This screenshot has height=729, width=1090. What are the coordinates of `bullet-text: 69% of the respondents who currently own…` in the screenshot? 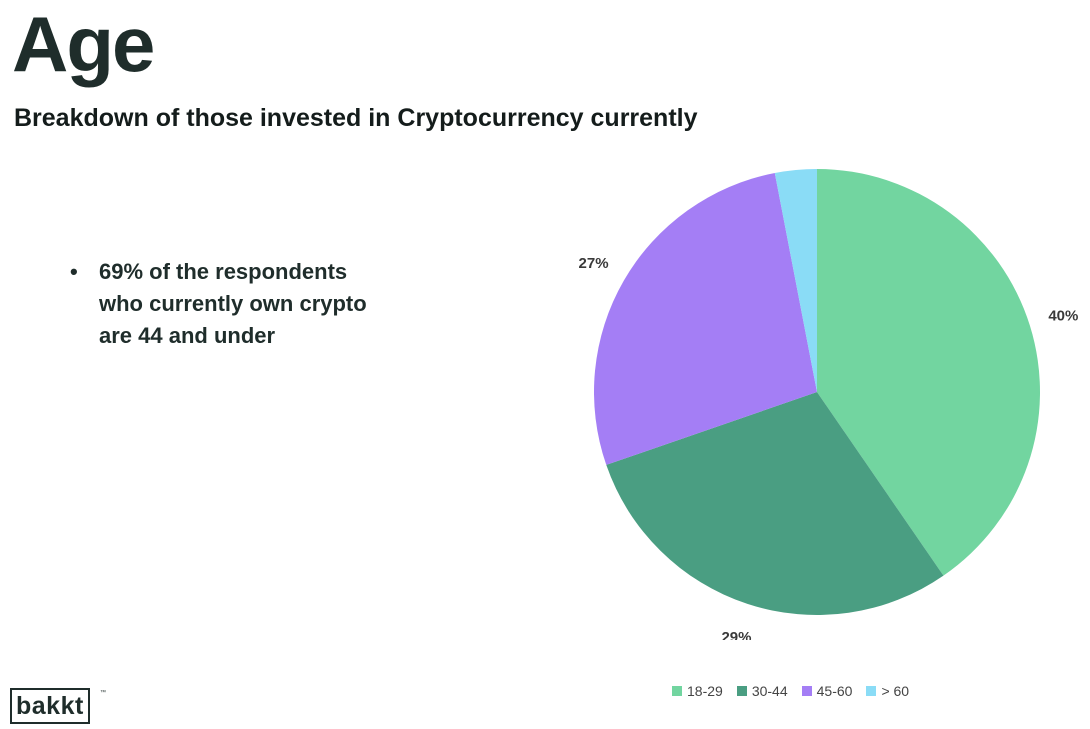 It's located at (233, 303).